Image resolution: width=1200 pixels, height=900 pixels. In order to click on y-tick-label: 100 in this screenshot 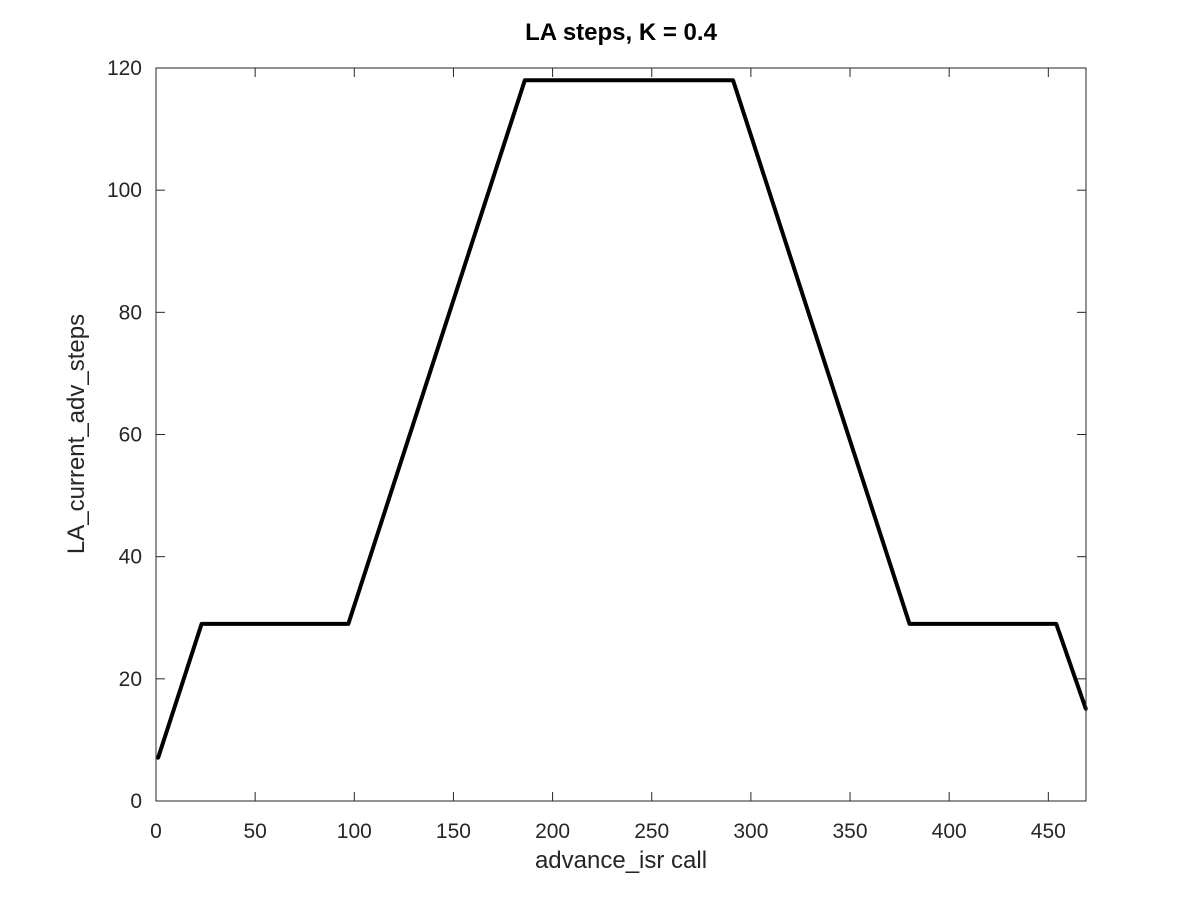, I will do `click(124, 190)`.